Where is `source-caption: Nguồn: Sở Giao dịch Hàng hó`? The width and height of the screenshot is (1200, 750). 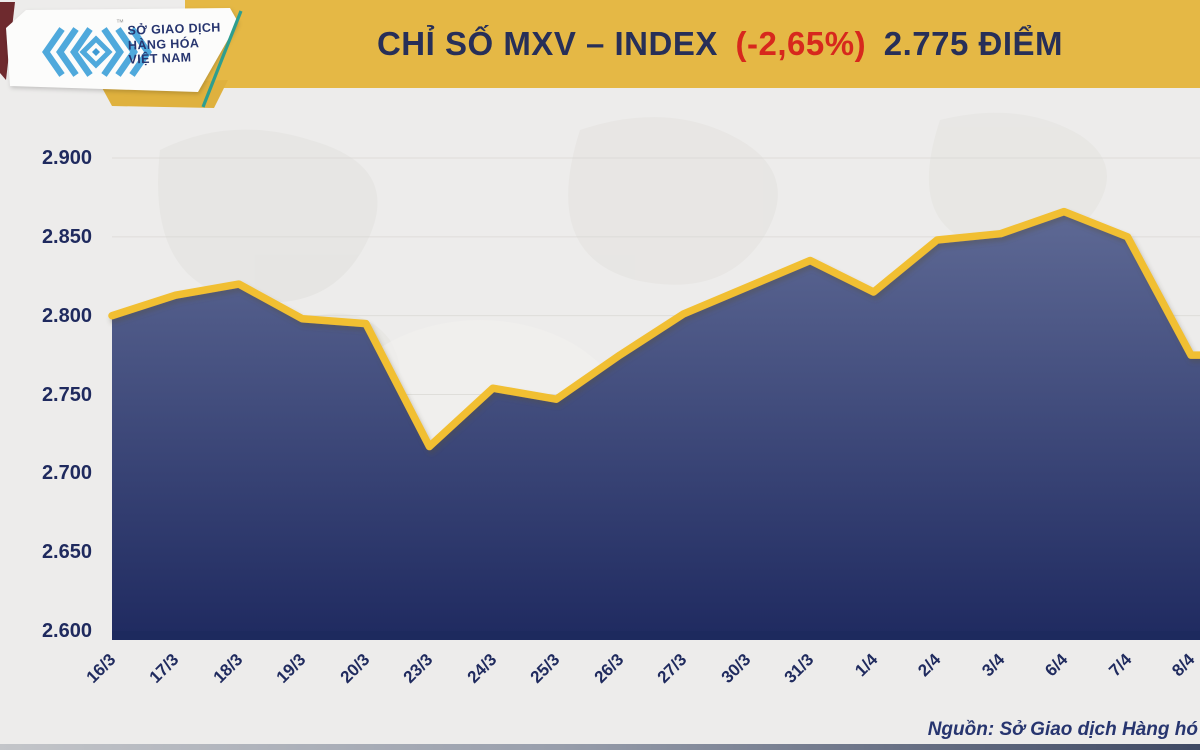 source-caption: Nguồn: Sở Giao dịch Hàng hó is located at coordinates (1062, 729).